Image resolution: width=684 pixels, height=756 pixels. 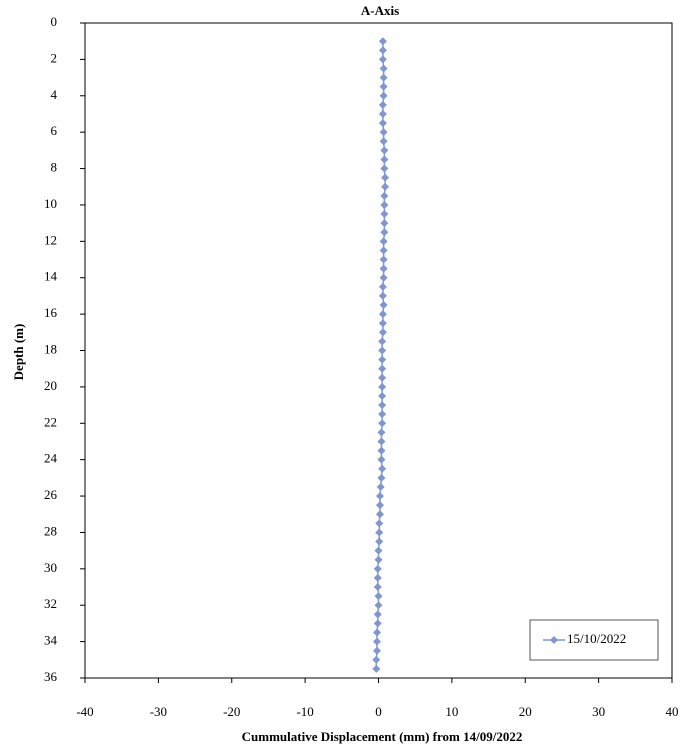 I want to click on x-tick-label: 10, so click(x=451, y=711).